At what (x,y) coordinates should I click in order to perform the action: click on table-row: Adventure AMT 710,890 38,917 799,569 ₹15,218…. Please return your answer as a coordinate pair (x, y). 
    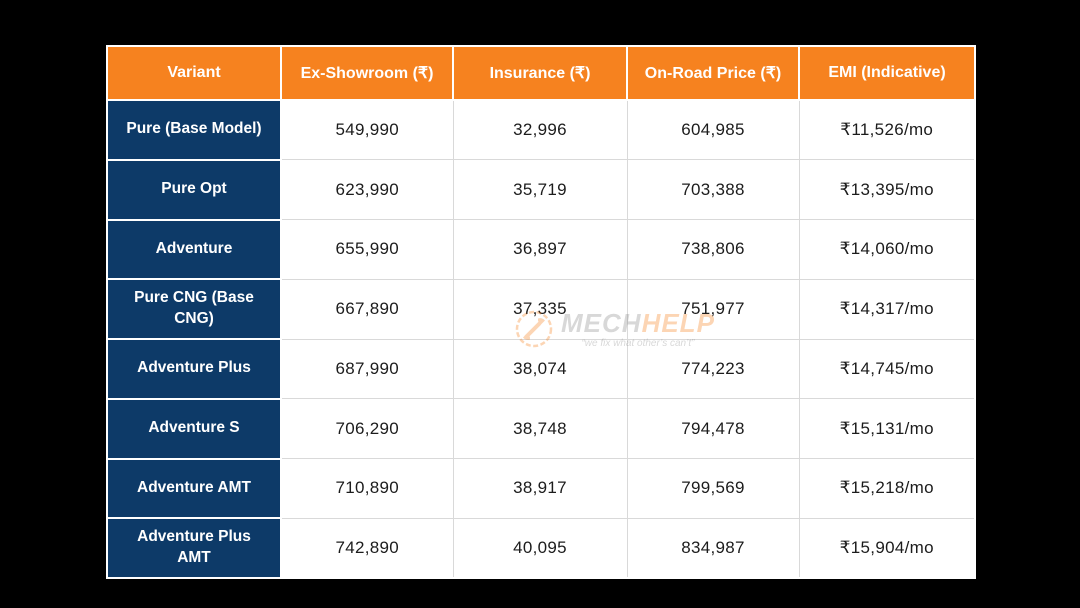
    Looking at the image, I should click on (541, 488).